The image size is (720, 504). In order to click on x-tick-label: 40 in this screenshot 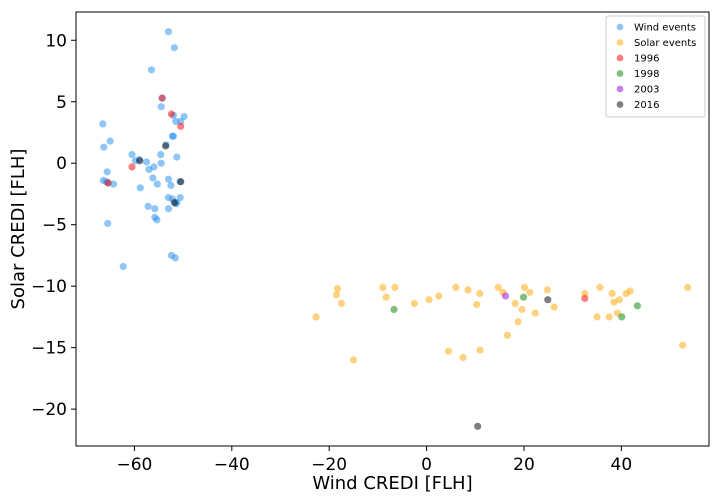, I will do `click(622, 465)`.